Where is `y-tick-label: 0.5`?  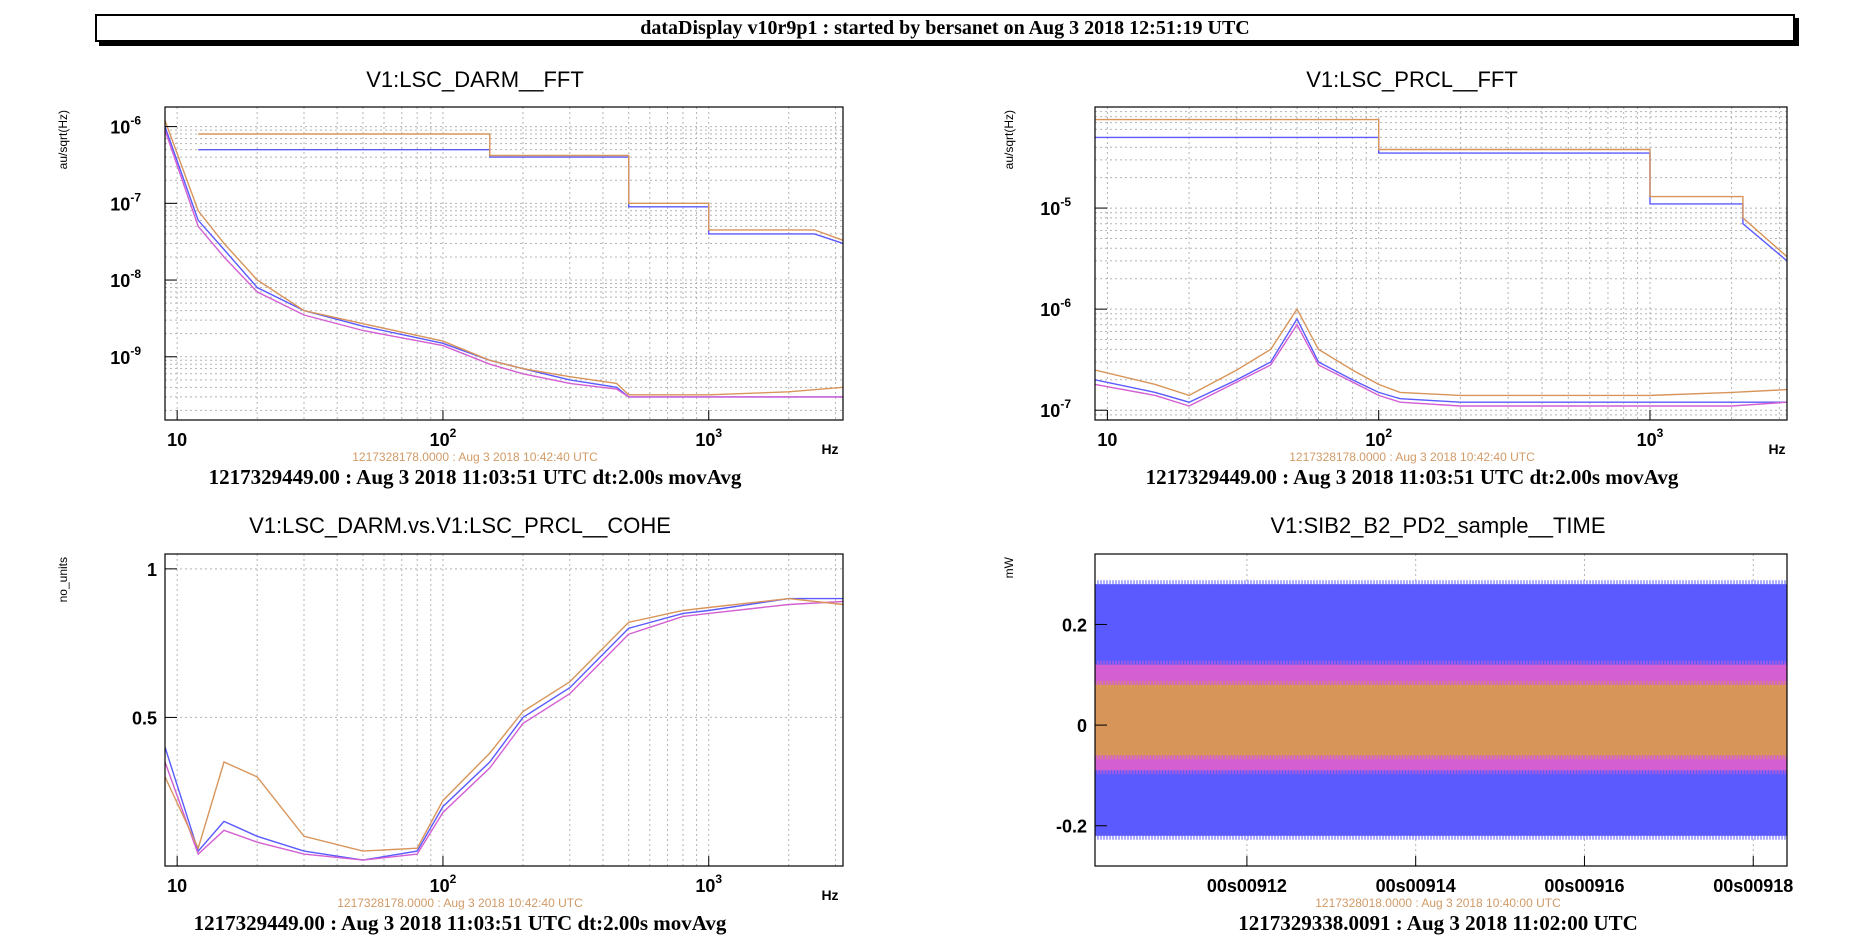
y-tick-label: 0.5 is located at coordinates (144, 718).